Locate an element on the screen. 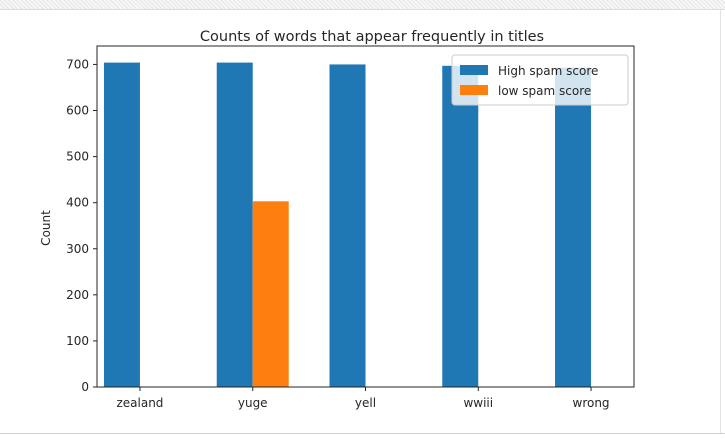  x-tick-label: yuge is located at coordinates (253, 403).